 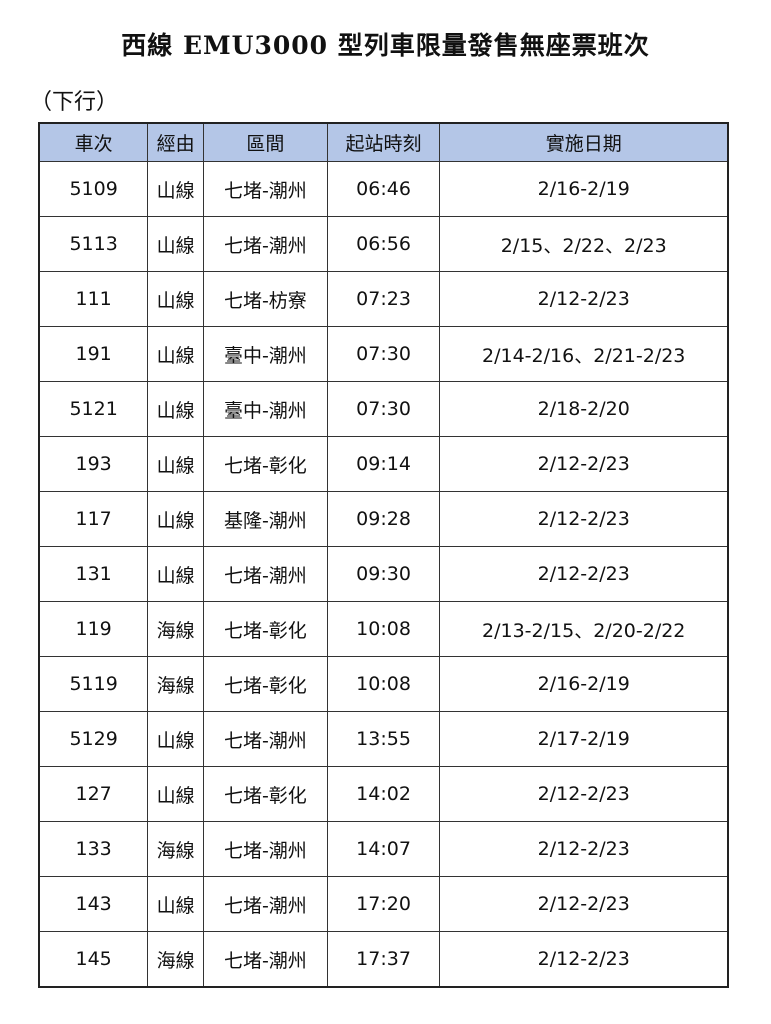 I want to click on cell-departure-time: 17:20, so click(x=383, y=904).